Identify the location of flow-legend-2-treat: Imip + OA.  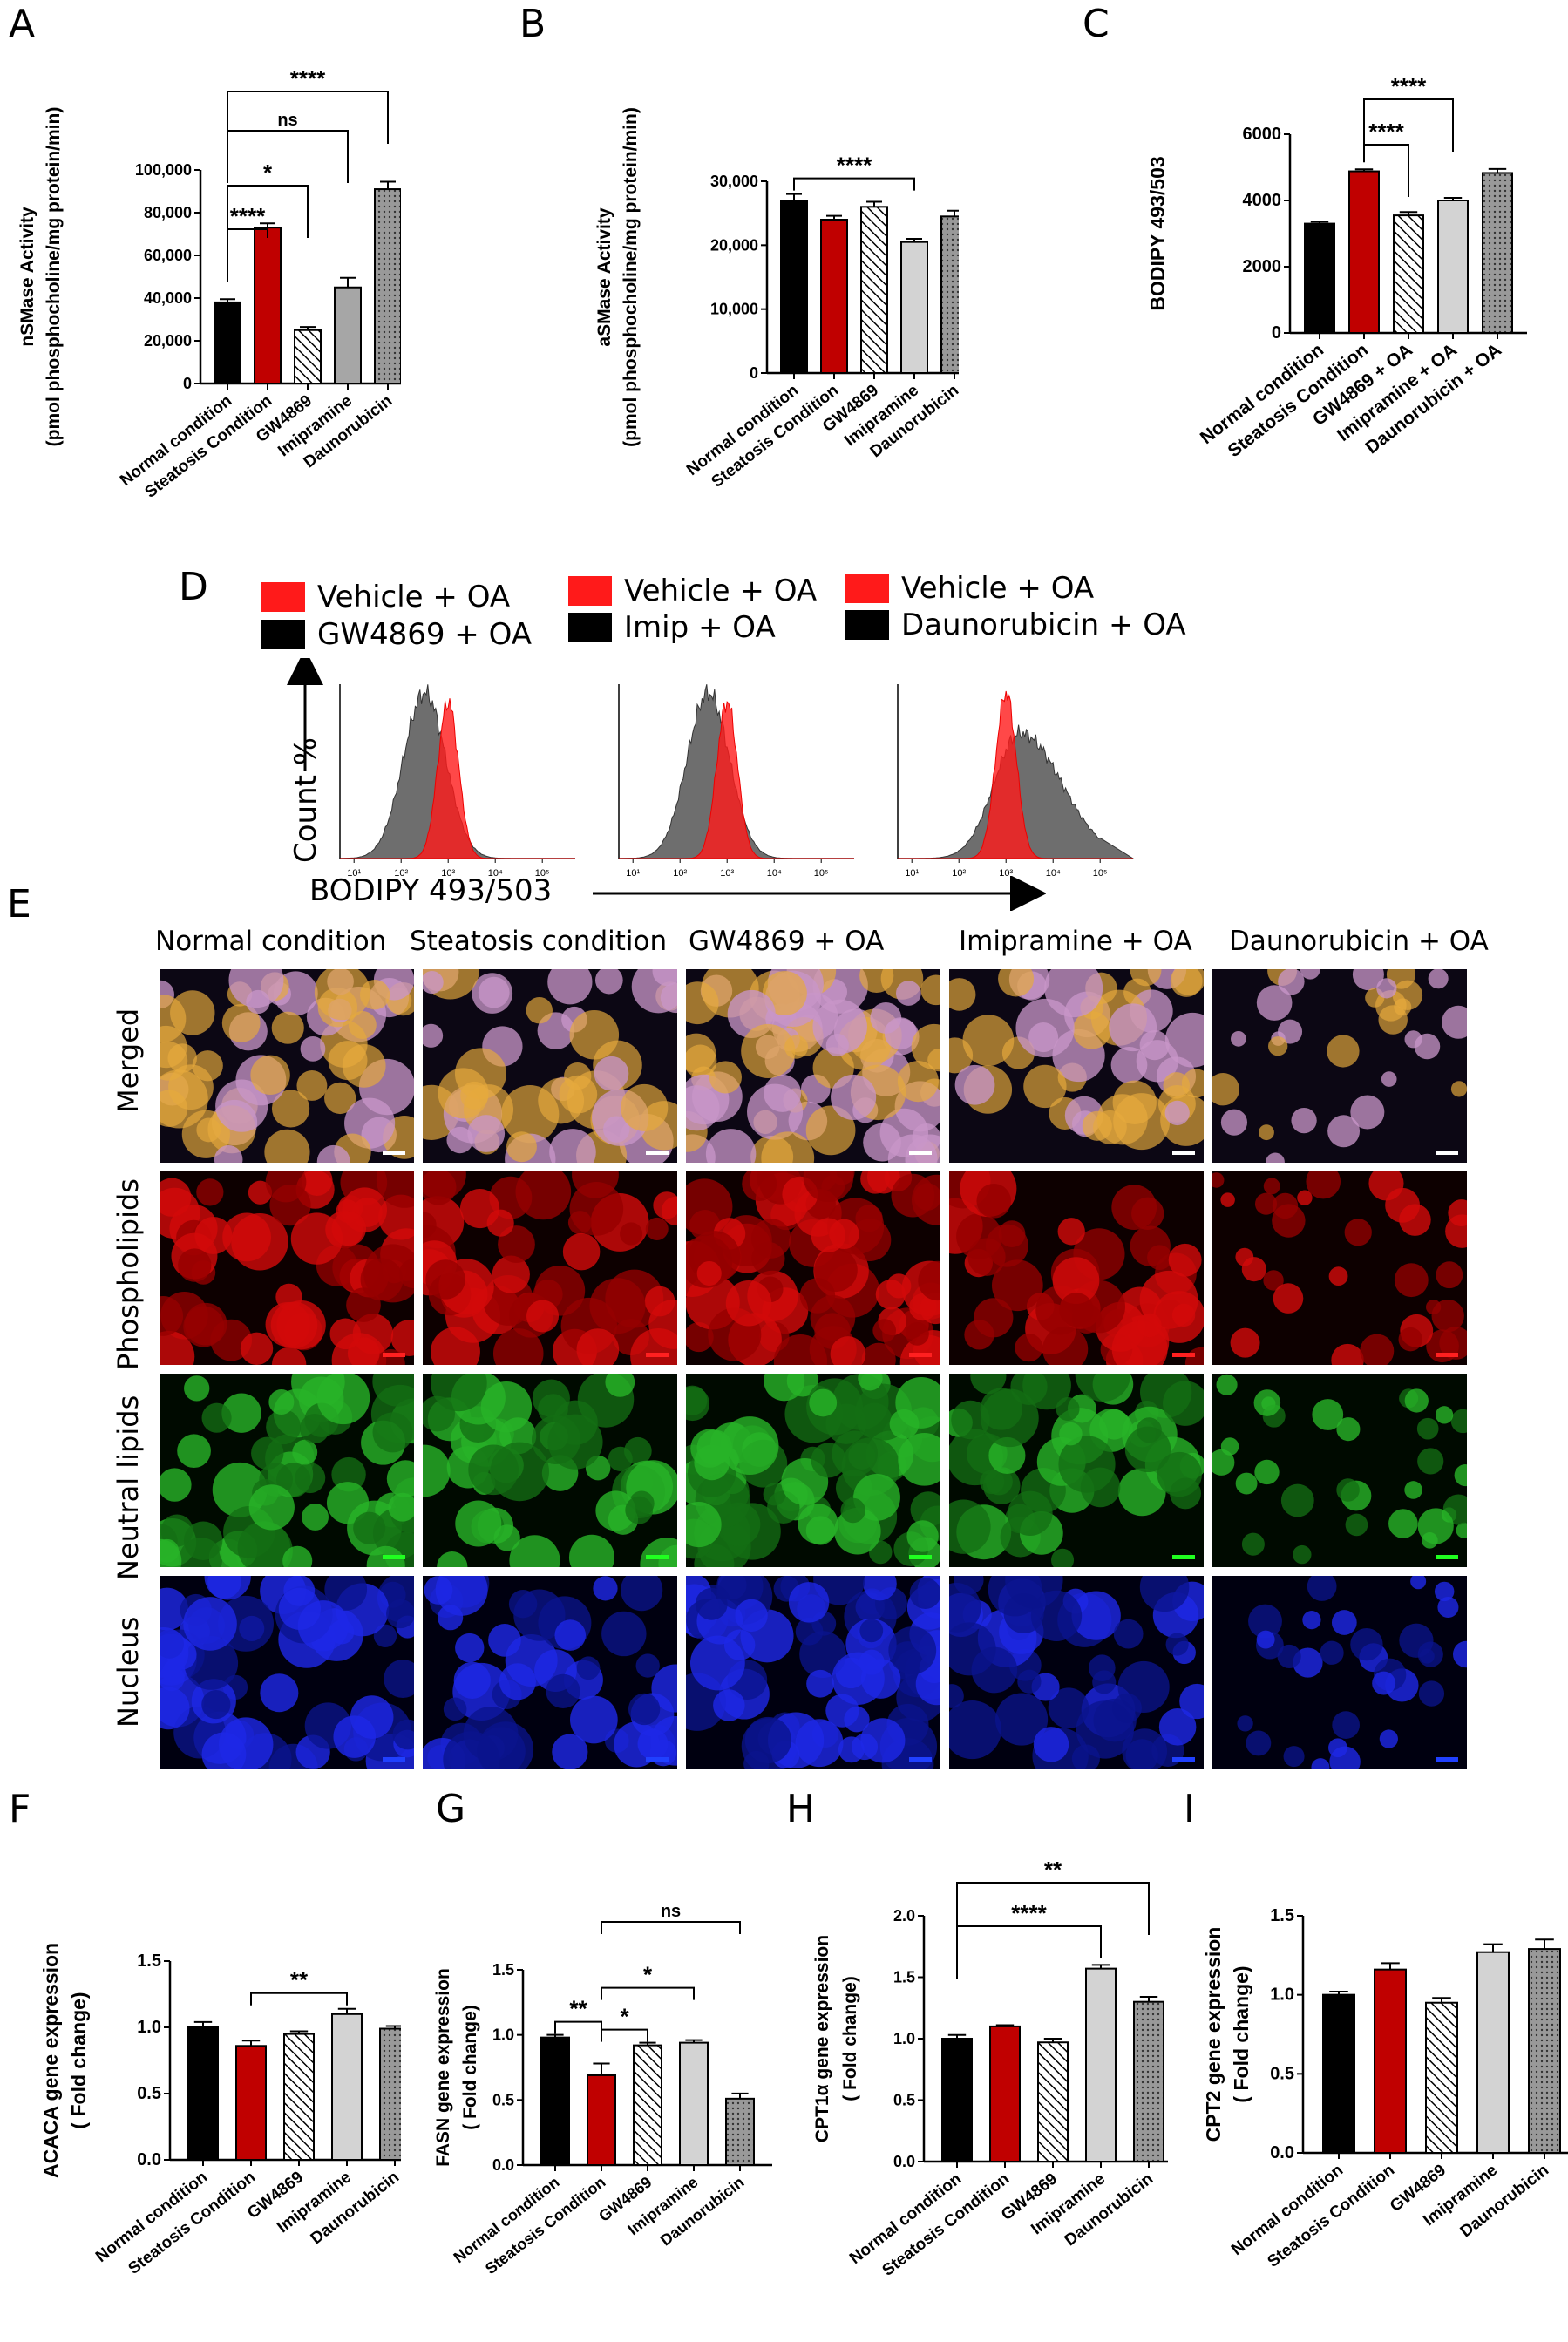
(672, 627).